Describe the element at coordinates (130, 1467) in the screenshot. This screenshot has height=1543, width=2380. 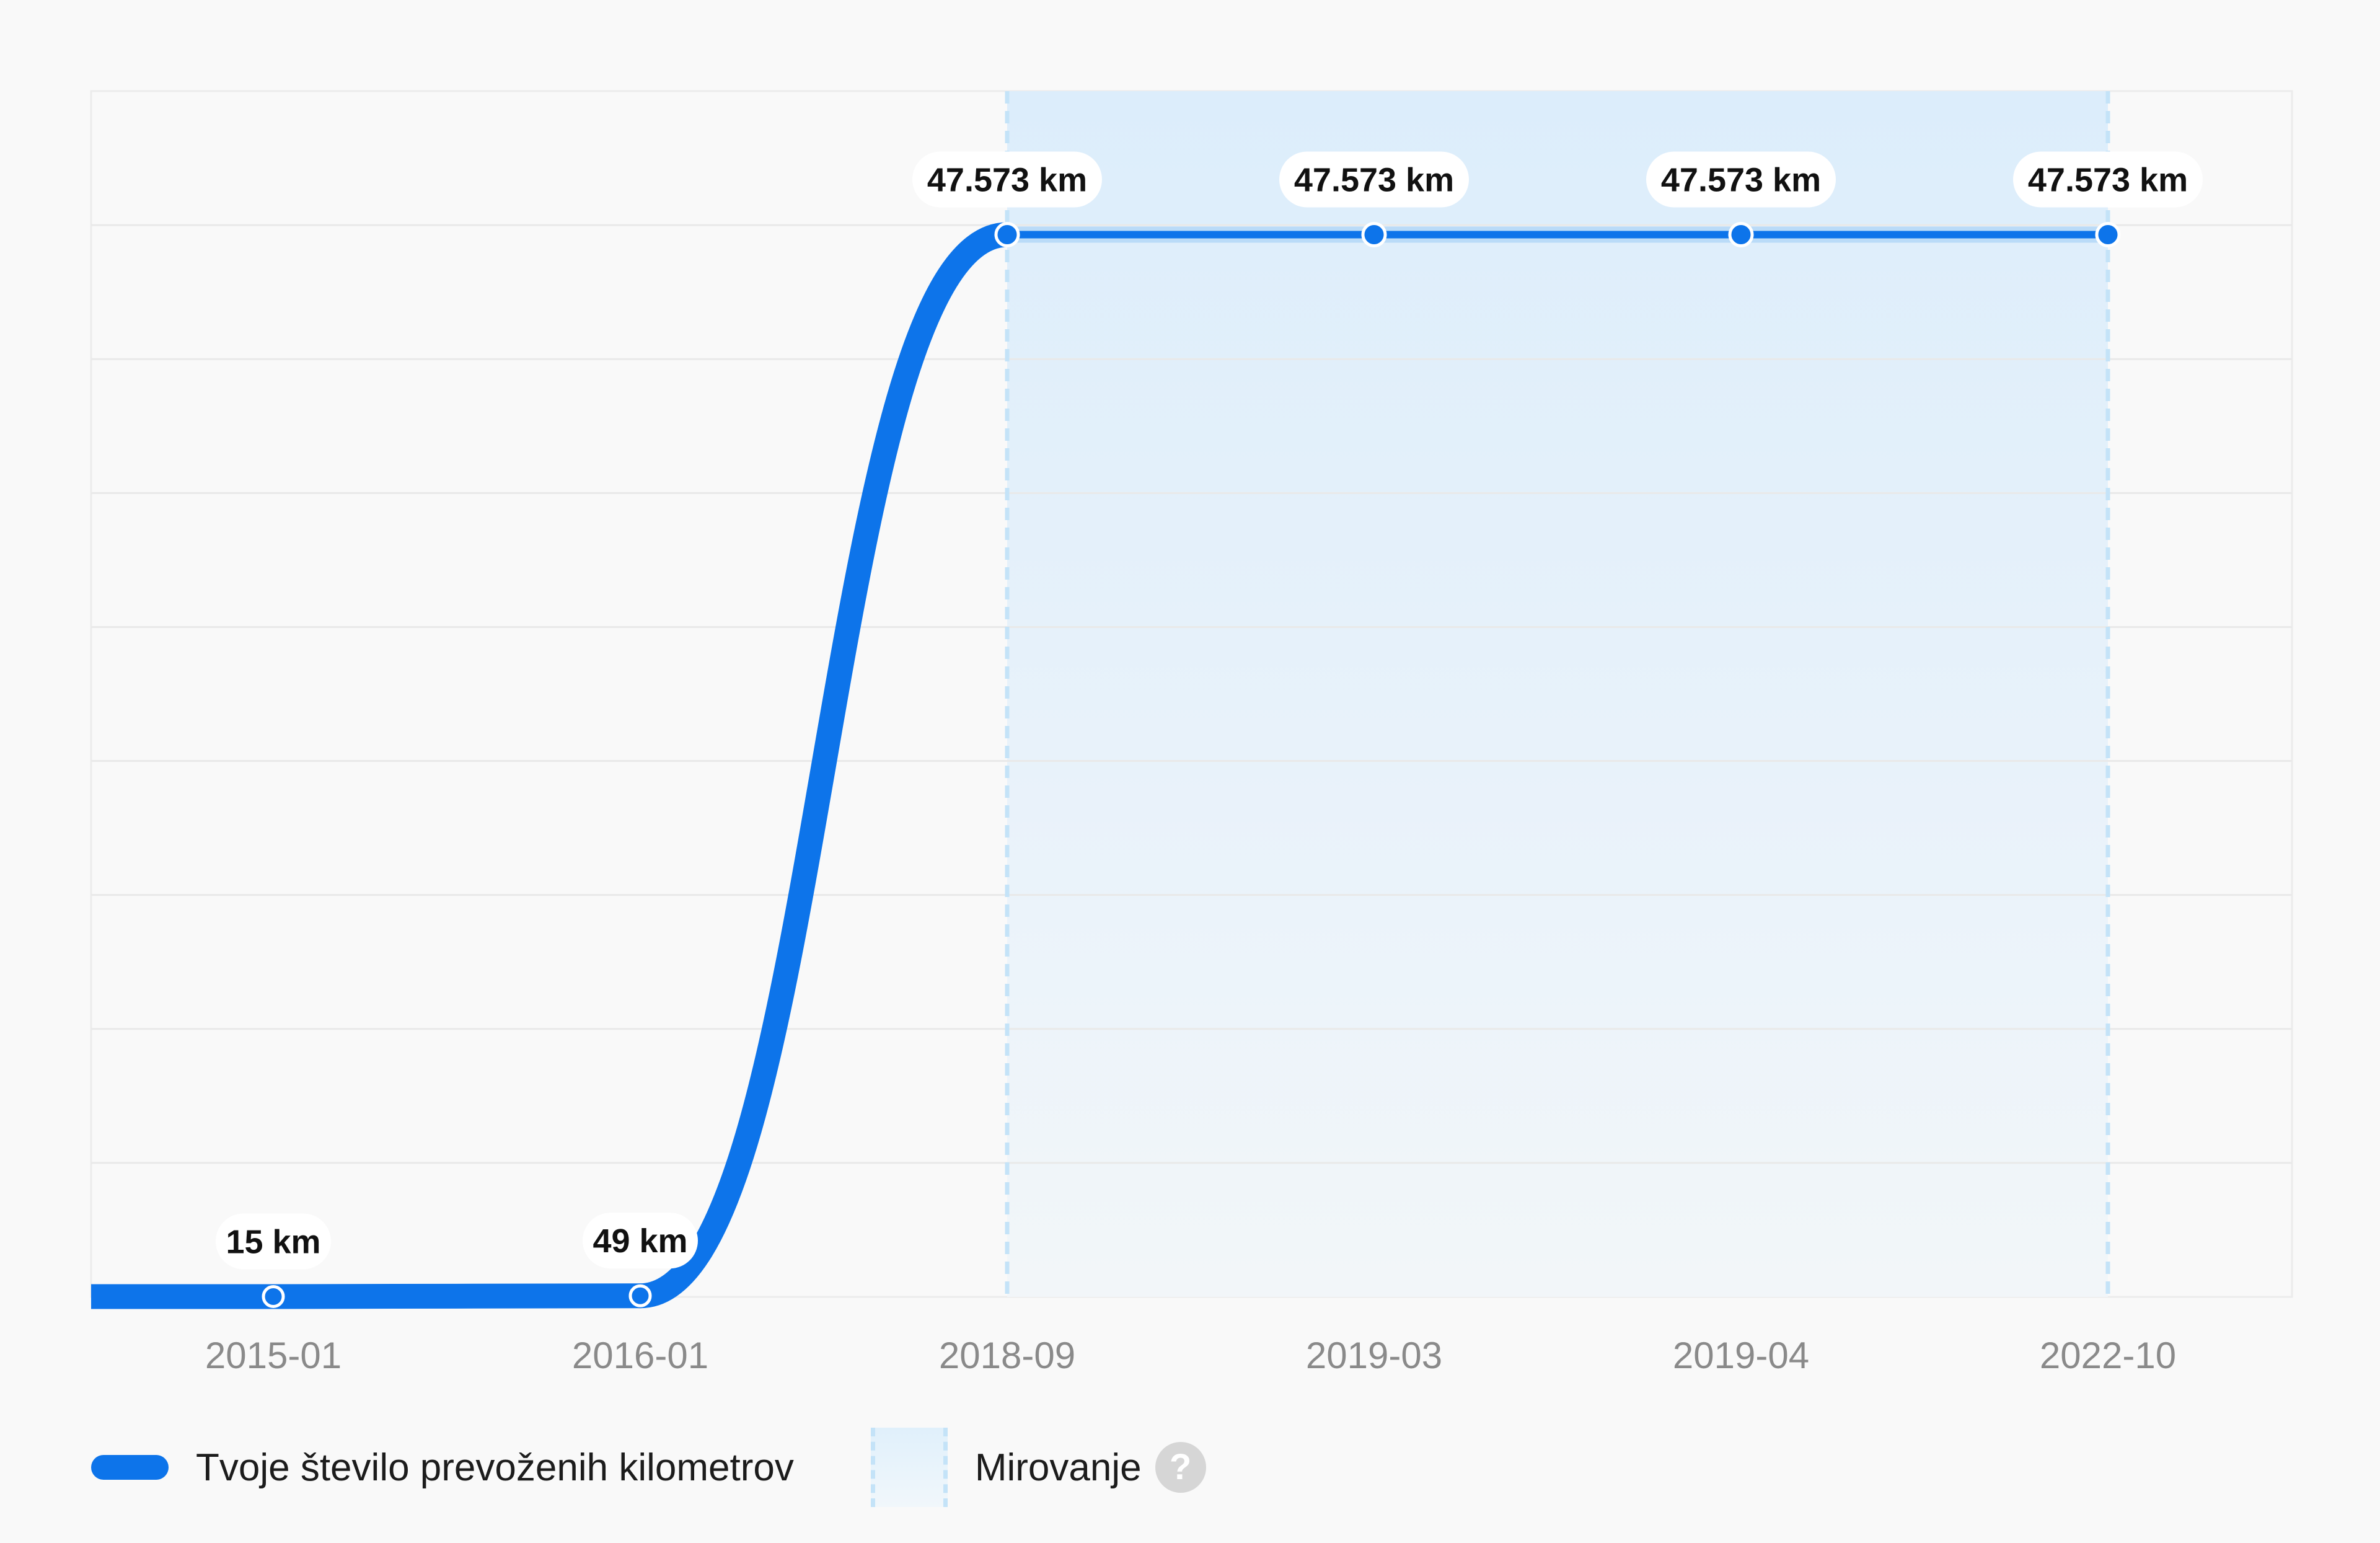
I see `legend-line-swatch` at that location.